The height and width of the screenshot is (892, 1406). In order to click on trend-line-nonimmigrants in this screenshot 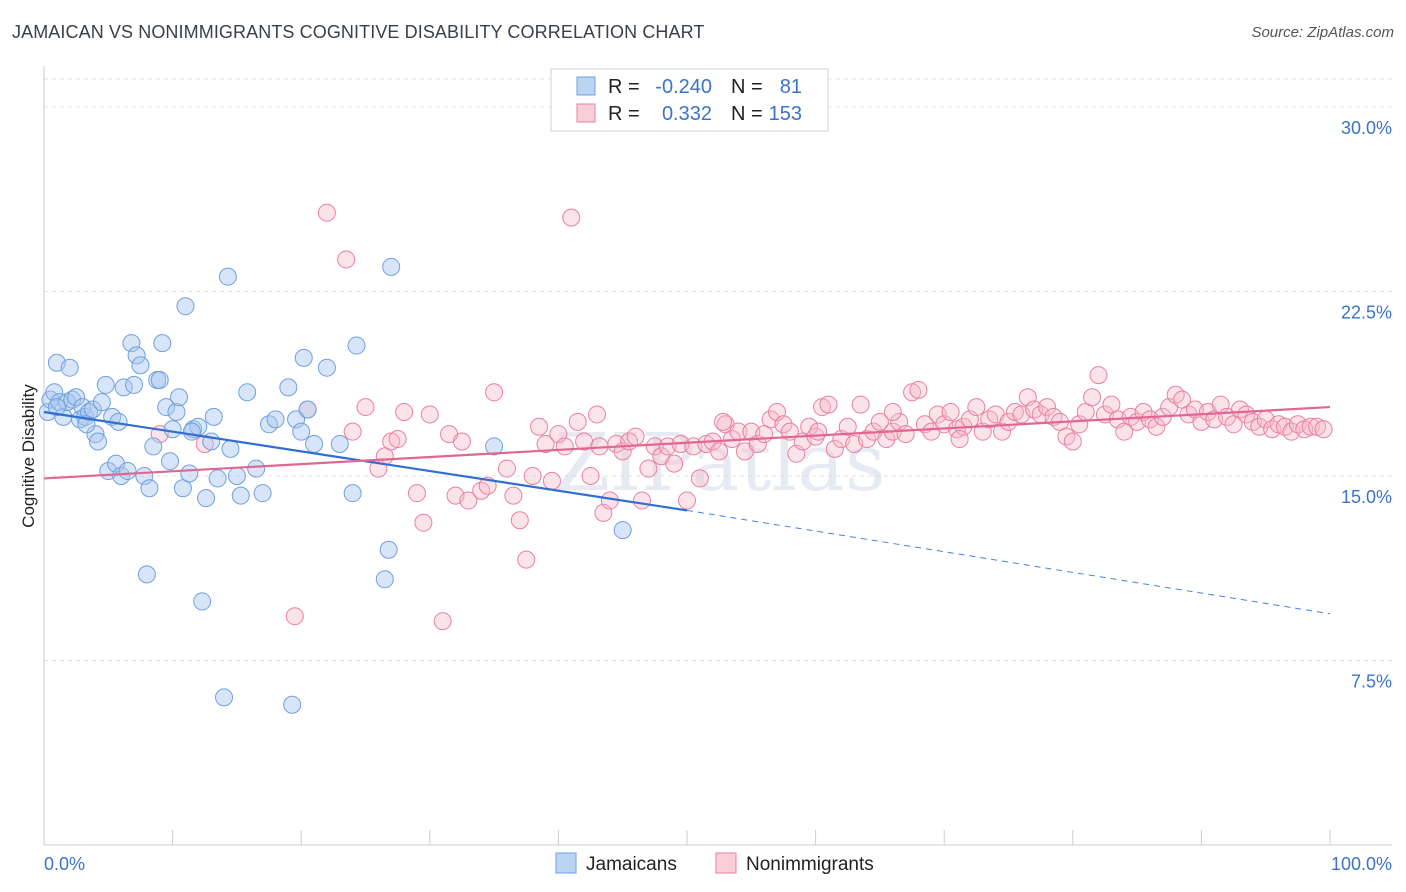, I will do `click(687, 442)`.